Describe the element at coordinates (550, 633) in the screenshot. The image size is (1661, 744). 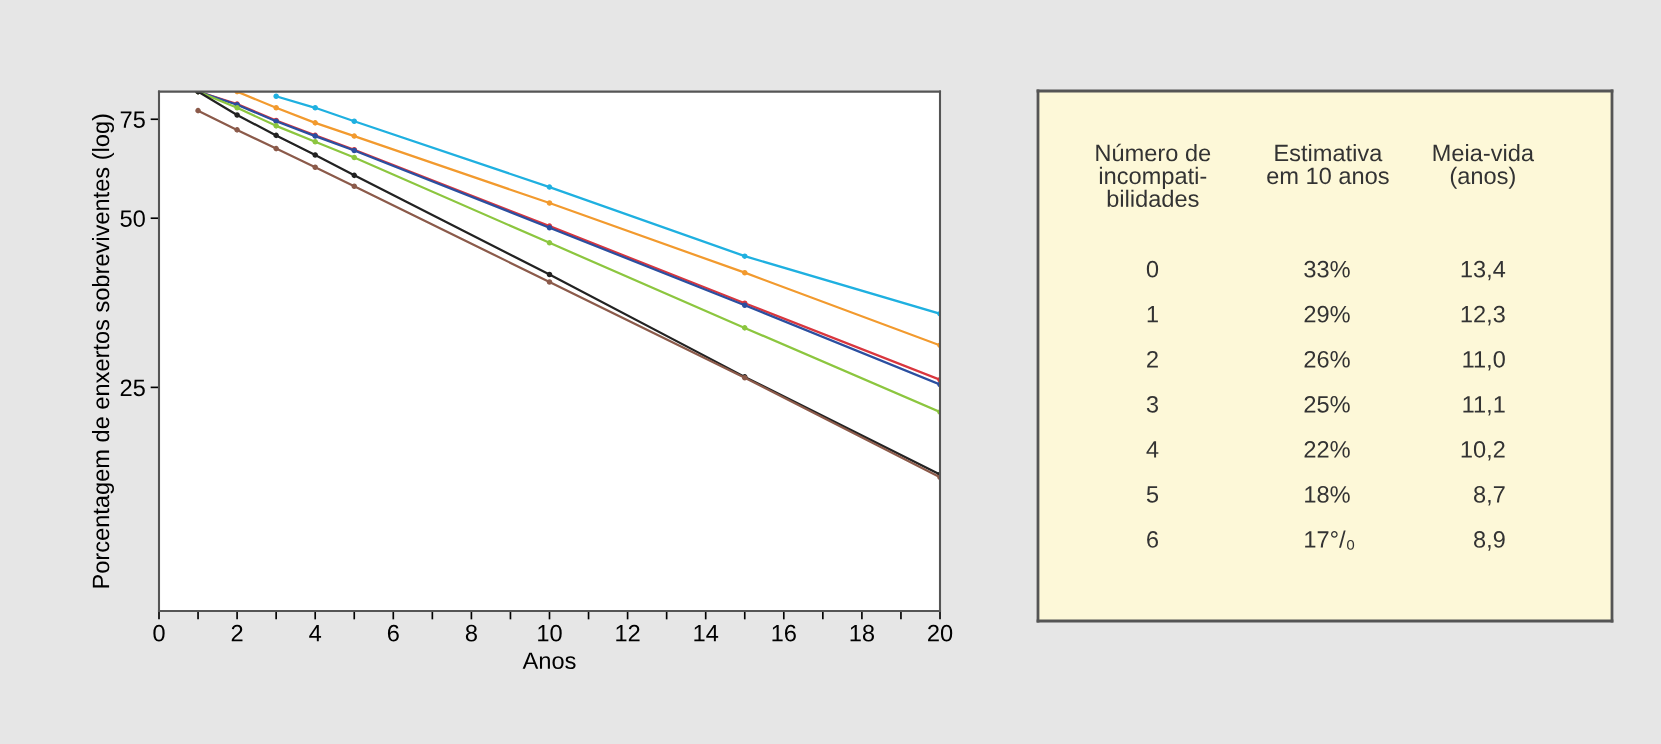
I see `x-tick-label: 10` at that location.